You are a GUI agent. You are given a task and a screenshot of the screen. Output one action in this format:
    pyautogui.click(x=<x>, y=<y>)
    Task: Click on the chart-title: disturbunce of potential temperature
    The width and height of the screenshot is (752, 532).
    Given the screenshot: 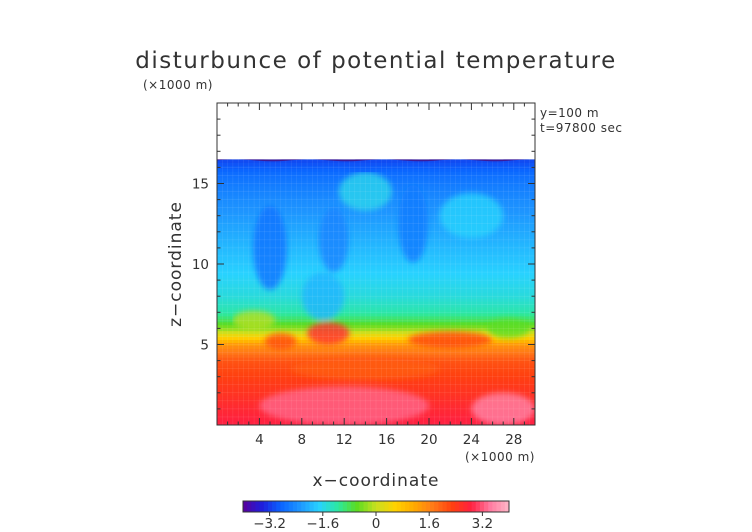 What is the action you would take?
    pyautogui.click(x=376, y=61)
    